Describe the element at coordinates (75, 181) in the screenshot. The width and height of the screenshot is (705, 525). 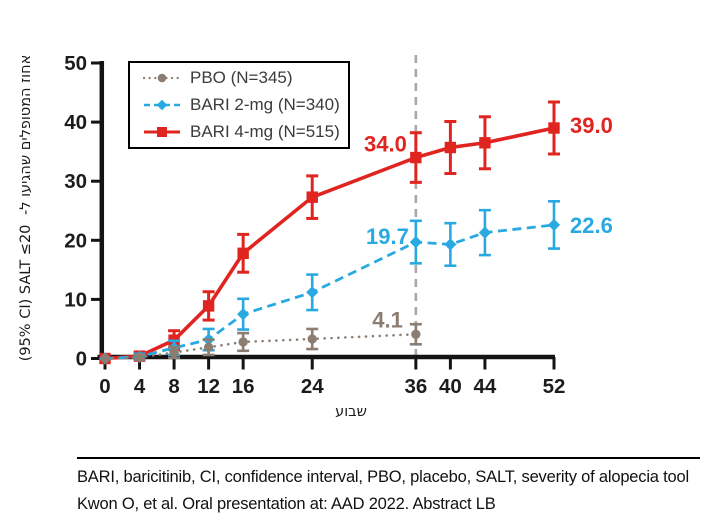
I see `y-tick-label: 30` at that location.